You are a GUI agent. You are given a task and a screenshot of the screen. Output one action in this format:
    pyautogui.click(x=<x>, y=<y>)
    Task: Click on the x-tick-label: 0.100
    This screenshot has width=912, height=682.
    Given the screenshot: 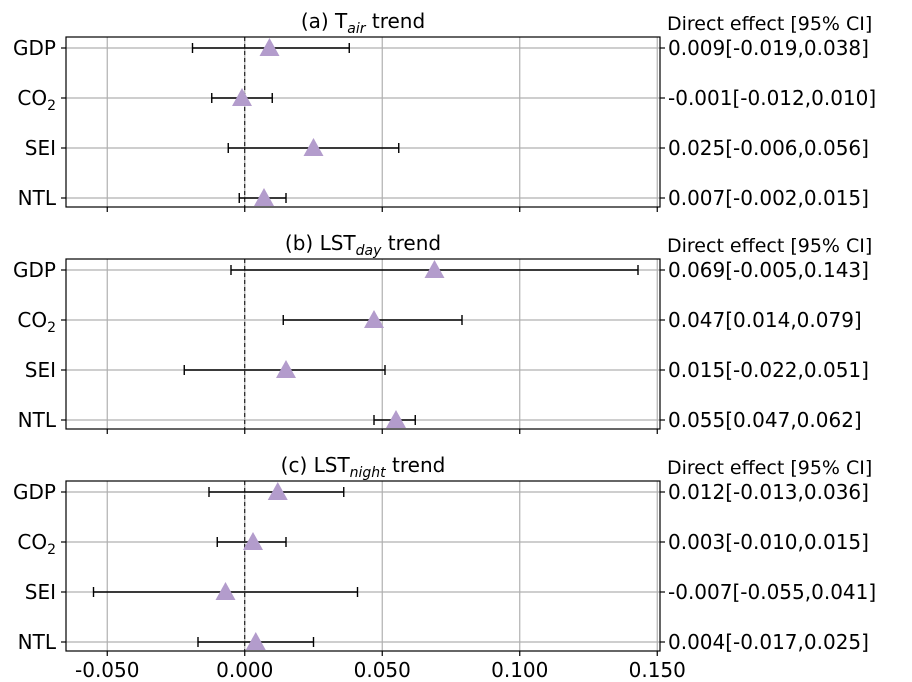 What is the action you would take?
    pyautogui.click(x=519, y=670)
    